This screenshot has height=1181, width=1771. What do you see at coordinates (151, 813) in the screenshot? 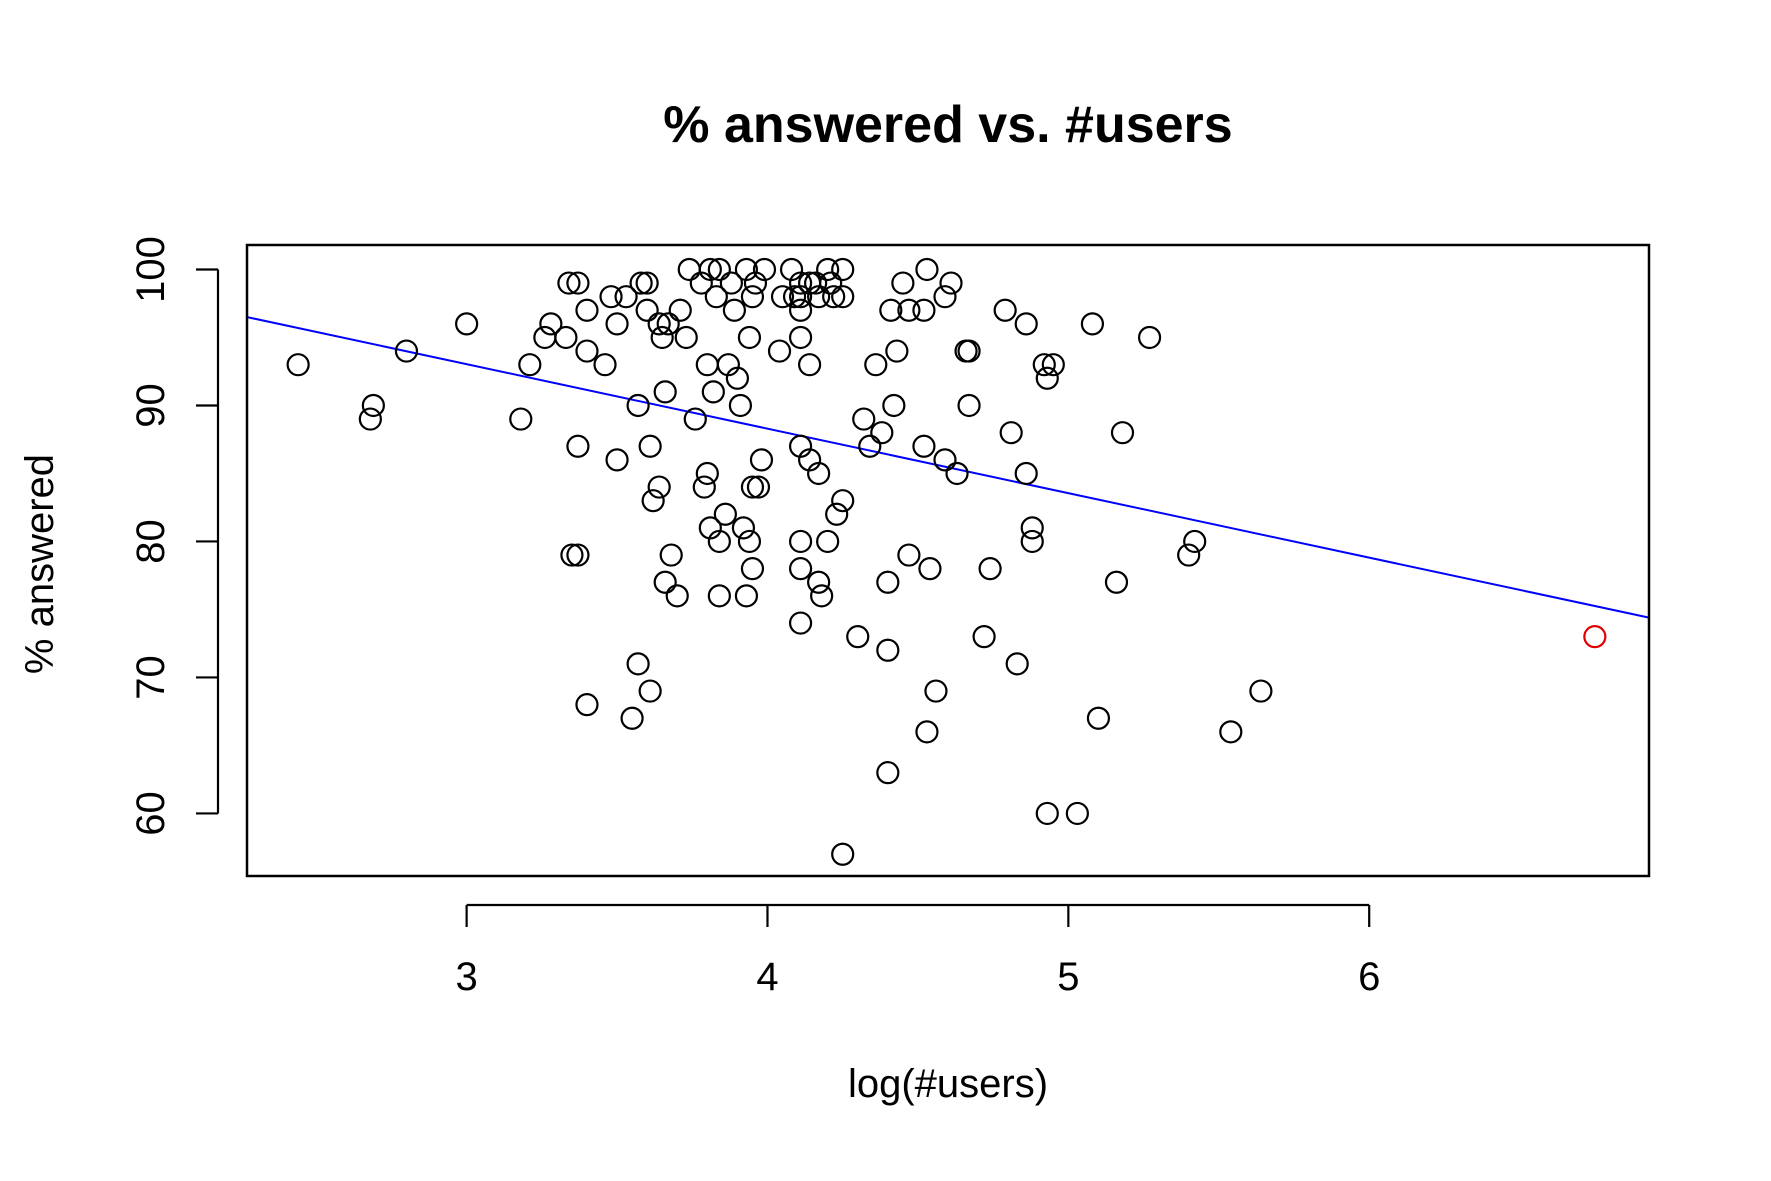
I see `y-tick-label: 60` at bounding box center [151, 813].